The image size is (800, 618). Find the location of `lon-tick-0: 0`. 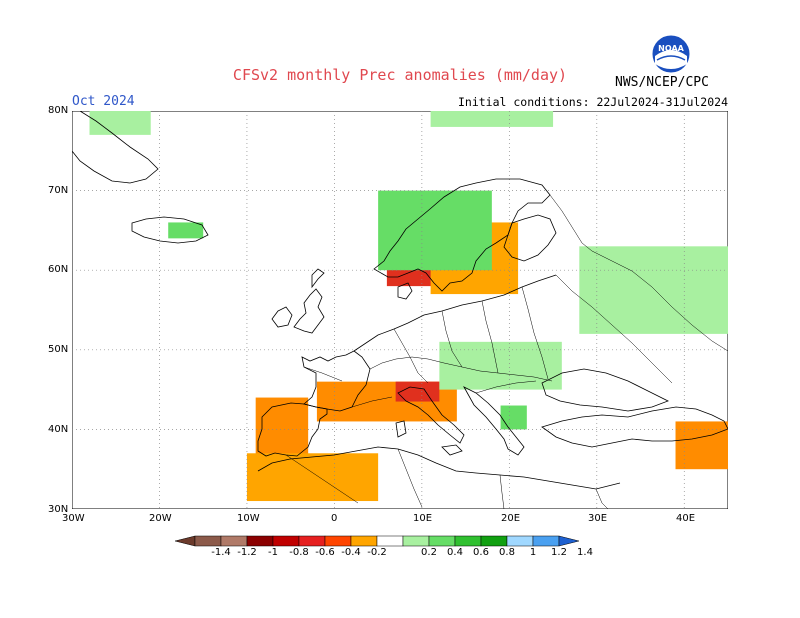

lon-tick-0: 0 is located at coordinates (334, 518).